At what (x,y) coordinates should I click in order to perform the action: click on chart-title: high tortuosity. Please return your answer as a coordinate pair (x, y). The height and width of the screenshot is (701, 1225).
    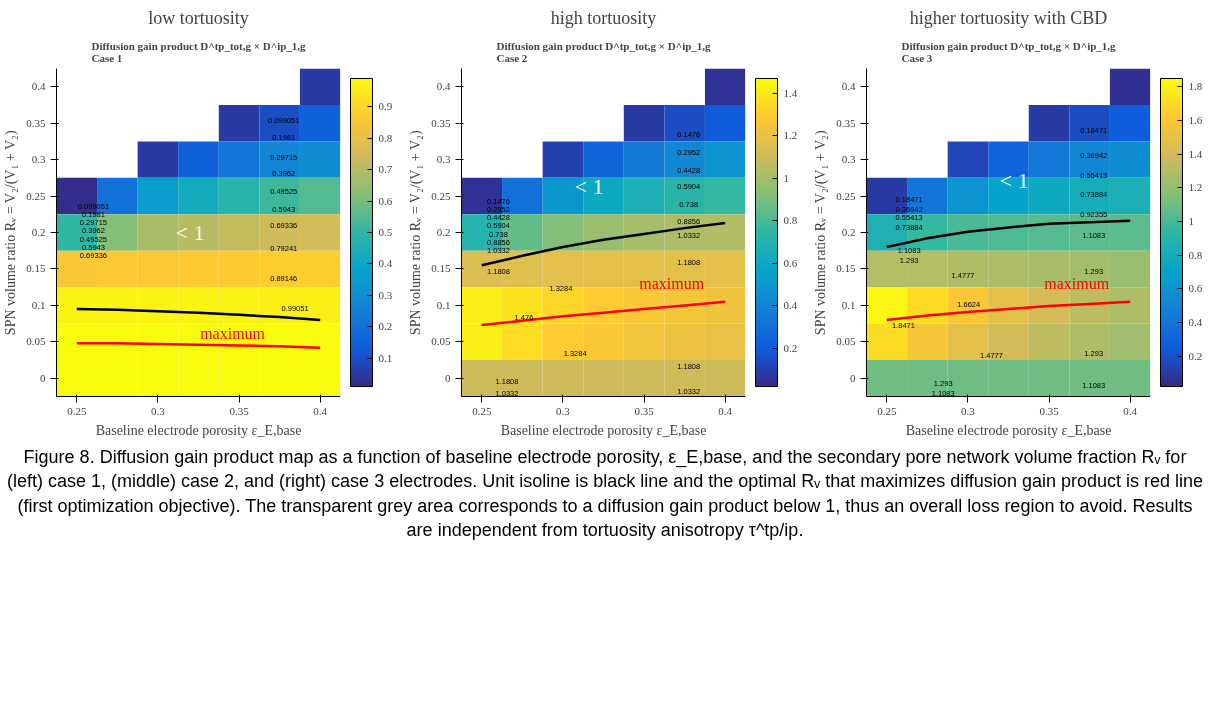
    Looking at the image, I should click on (603, 17).